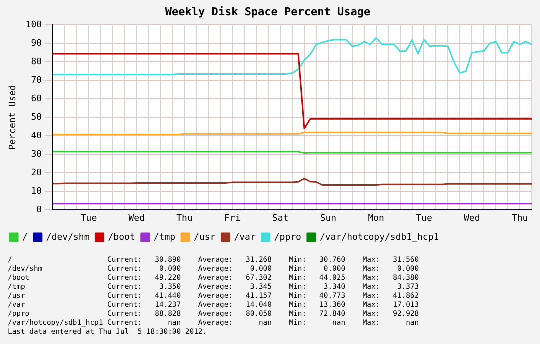 This screenshot has width=540, height=344. I want to click on y-axis-title: Percent Used, so click(13, 117).